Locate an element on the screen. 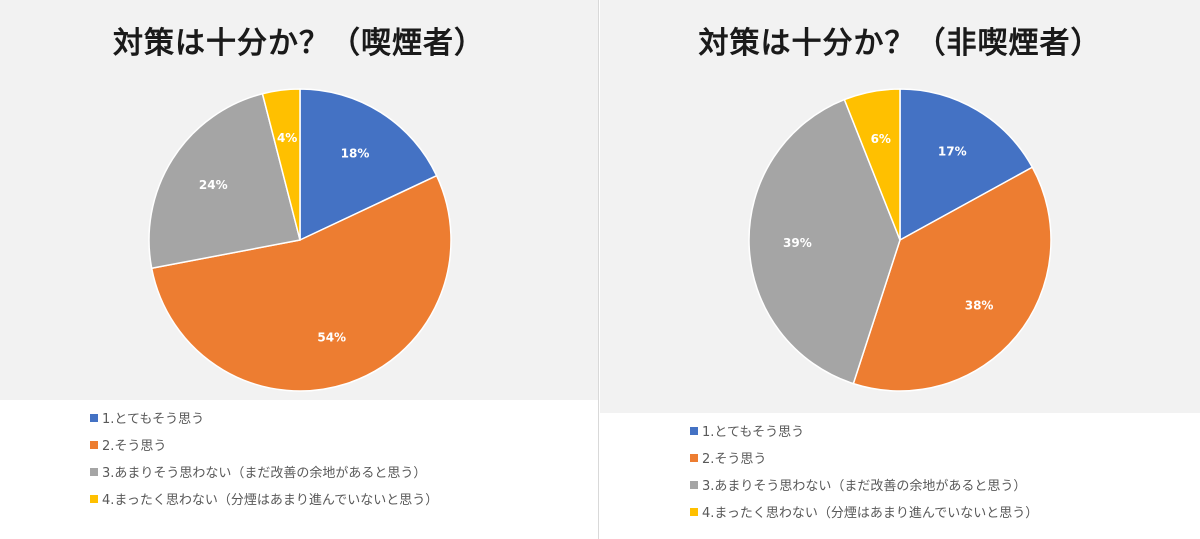 Image resolution: width=1200 pixels, height=539 pixels. data-label-3: 24% is located at coordinates (213, 185).